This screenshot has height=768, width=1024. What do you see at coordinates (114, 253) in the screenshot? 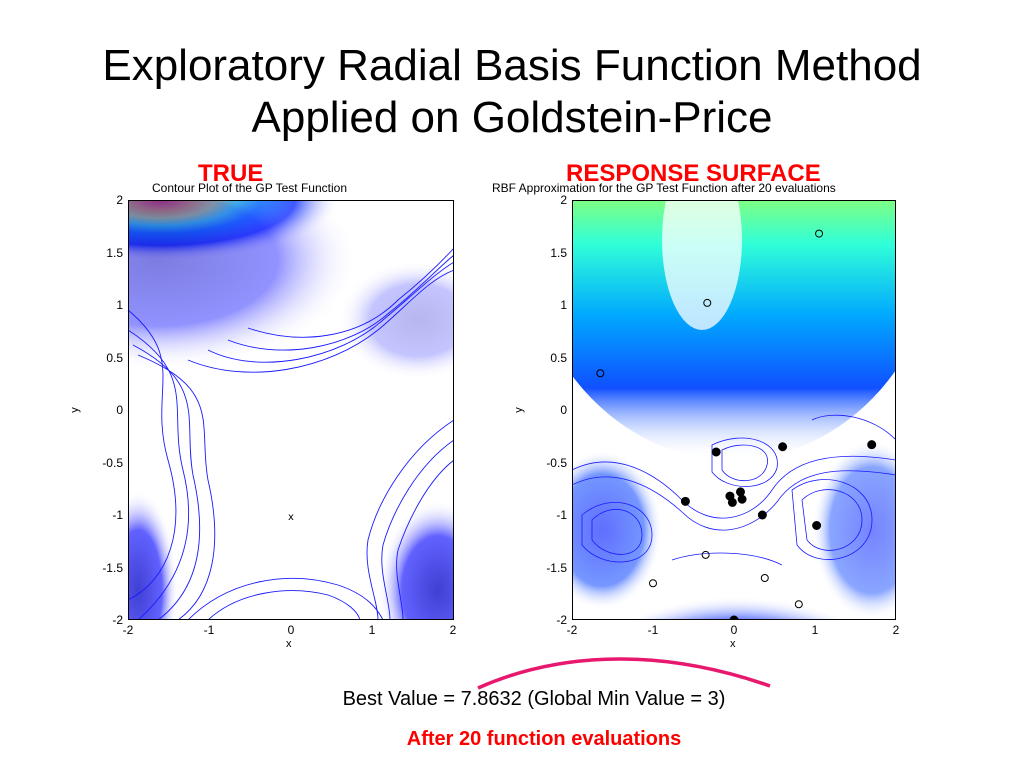
I see `left-ytick: 1.5` at bounding box center [114, 253].